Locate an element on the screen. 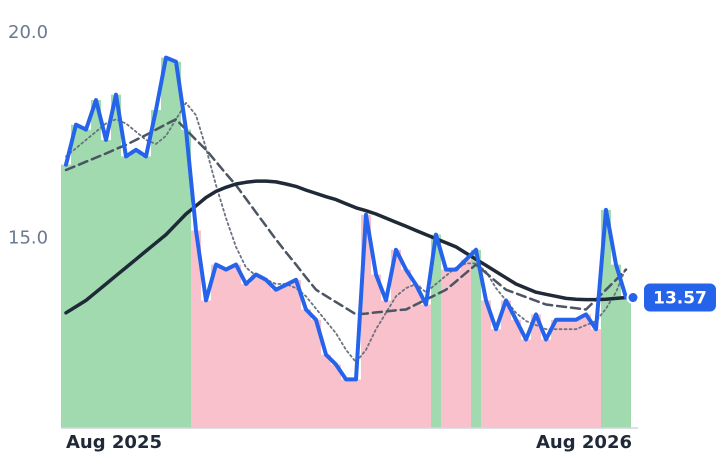 The height and width of the screenshot is (464, 718). last-value-label: 13.57 is located at coordinates (680, 299).